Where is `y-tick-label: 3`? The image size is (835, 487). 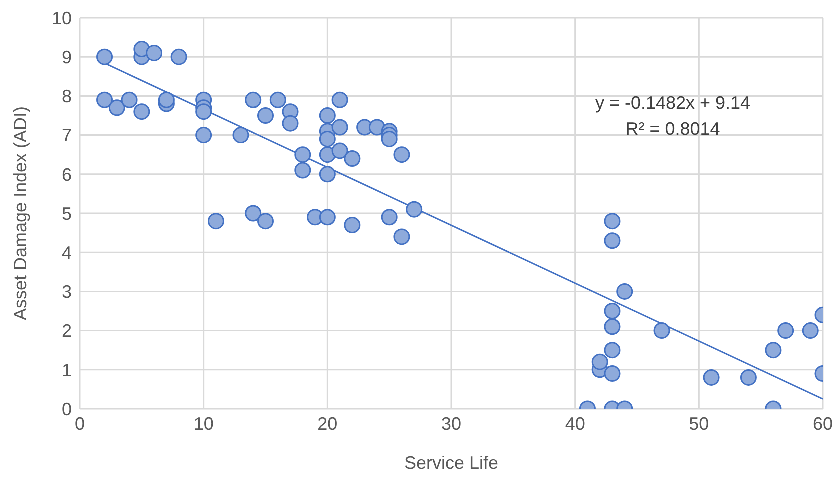 y-tick-label: 3 is located at coordinates (67, 292).